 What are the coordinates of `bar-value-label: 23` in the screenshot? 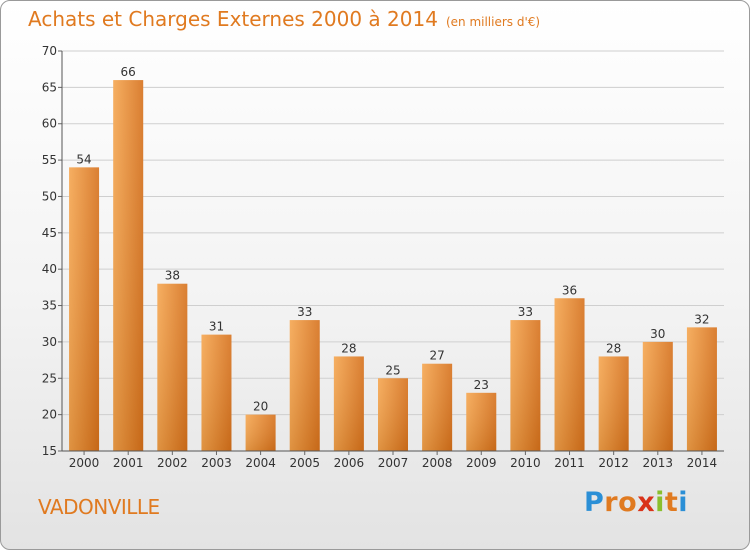 It's located at (481, 385).